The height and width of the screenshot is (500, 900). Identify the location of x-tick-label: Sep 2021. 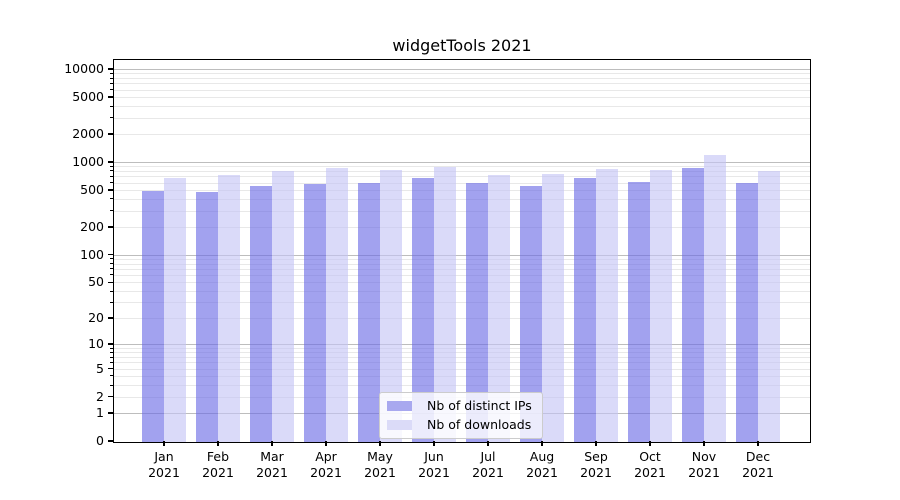
(596, 465).